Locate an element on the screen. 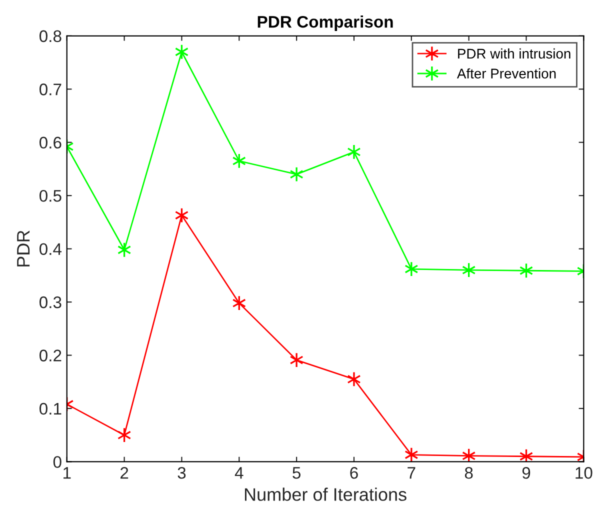 Image resolution: width=608 pixels, height=513 pixels. y-axis-title: PDR is located at coordinates (23, 248).